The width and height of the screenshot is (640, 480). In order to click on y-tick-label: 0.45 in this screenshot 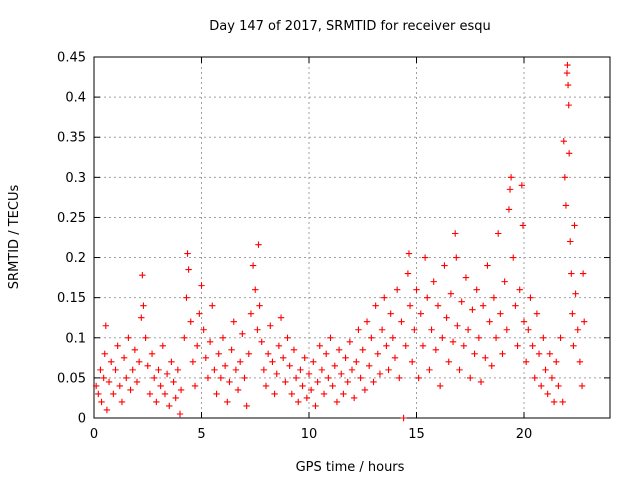, I will do `click(71, 58)`.